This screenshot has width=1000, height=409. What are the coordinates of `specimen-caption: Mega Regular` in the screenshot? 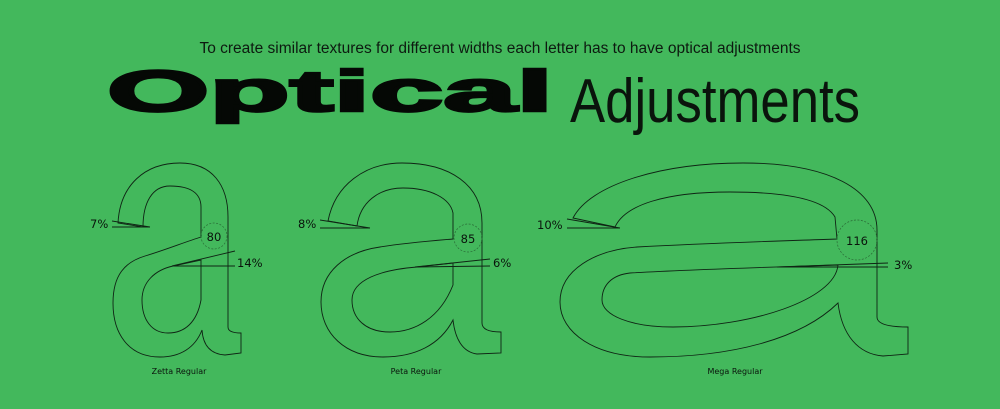 It's located at (735, 371).